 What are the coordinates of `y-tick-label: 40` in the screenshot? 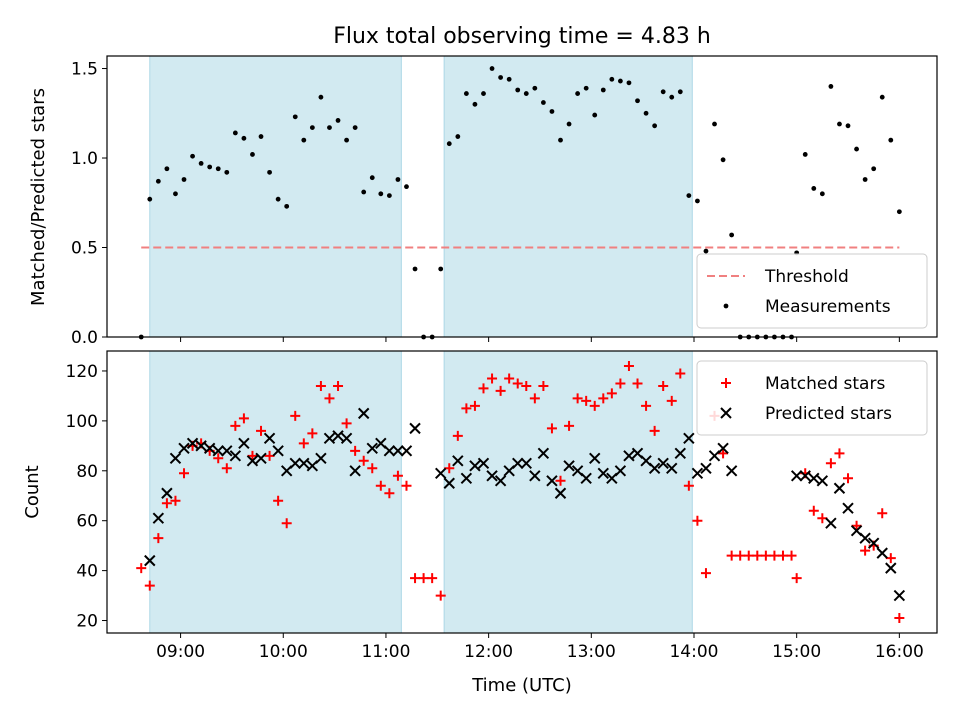 It's located at (87, 572).